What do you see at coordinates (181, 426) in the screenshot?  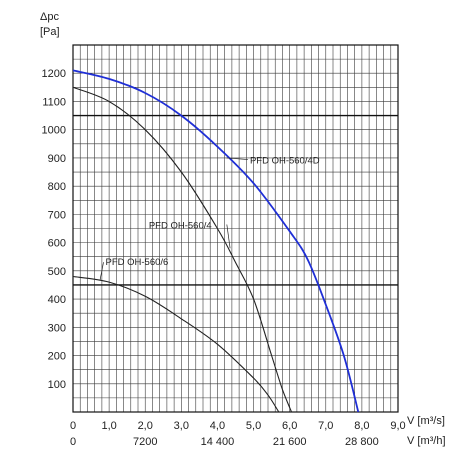 I see `x-tick-label: 3,0` at bounding box center [181, 426].